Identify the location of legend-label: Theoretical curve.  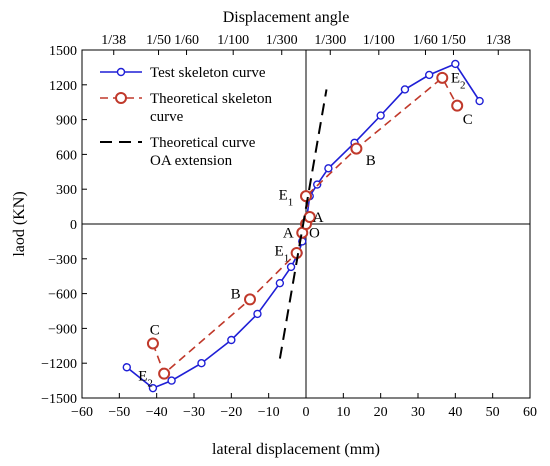
(203, 143).